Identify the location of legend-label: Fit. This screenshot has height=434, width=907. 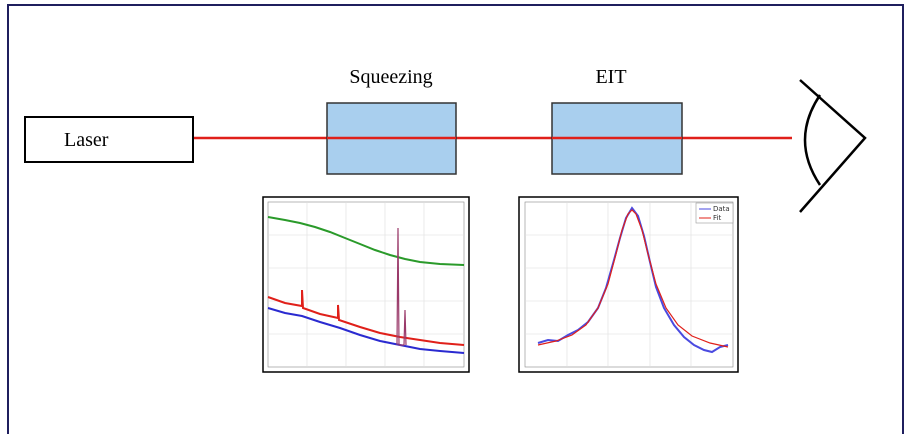
(717, 218).